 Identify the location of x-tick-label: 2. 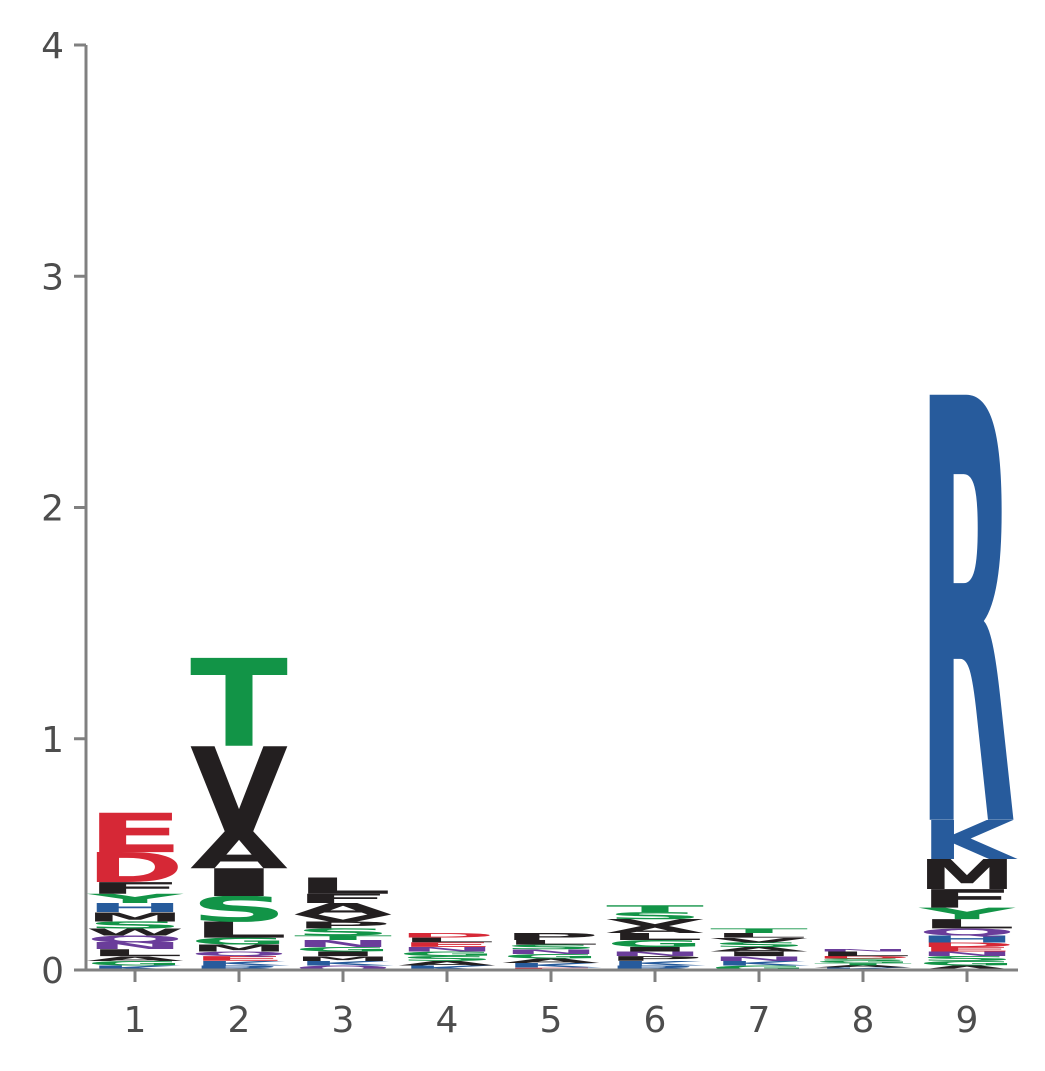
(239, 1020).